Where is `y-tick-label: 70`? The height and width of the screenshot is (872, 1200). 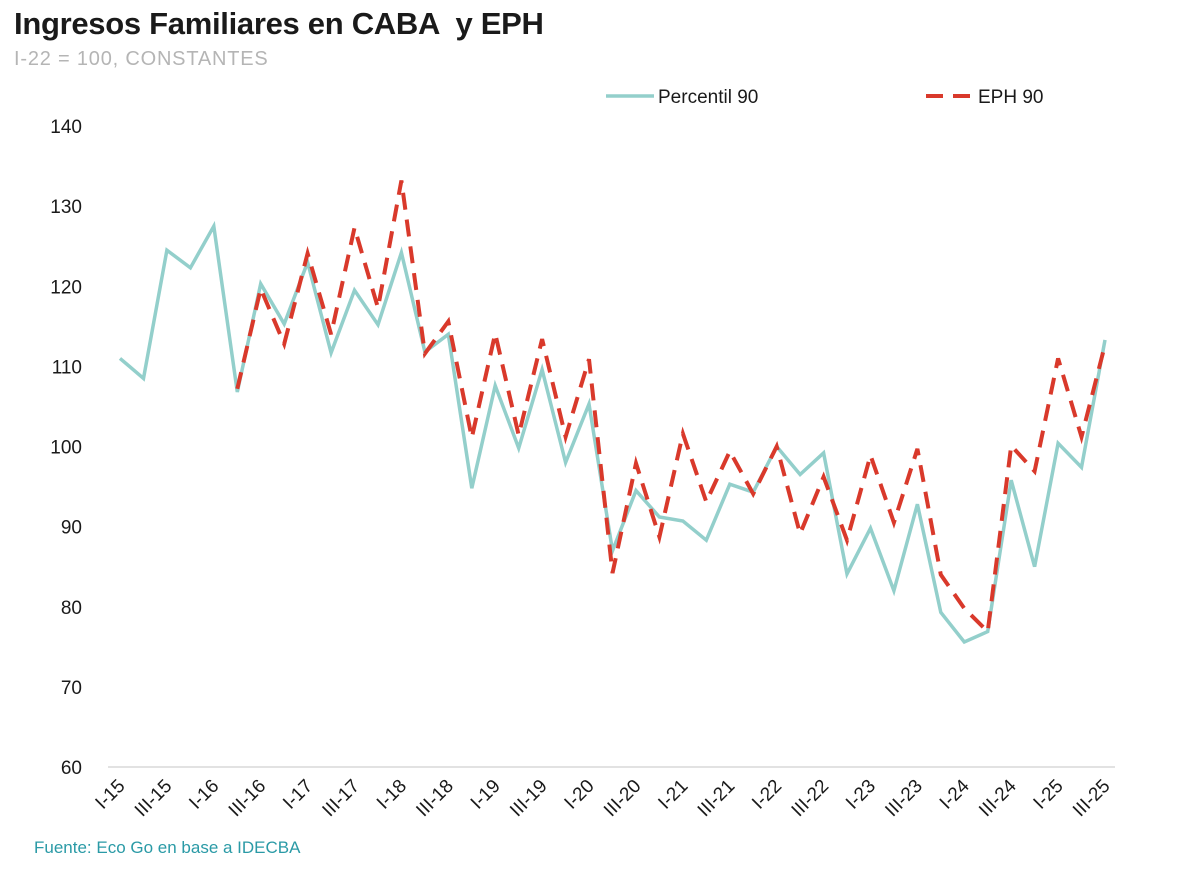 y-tick-label: 70 is located at coordinates (71, 688).